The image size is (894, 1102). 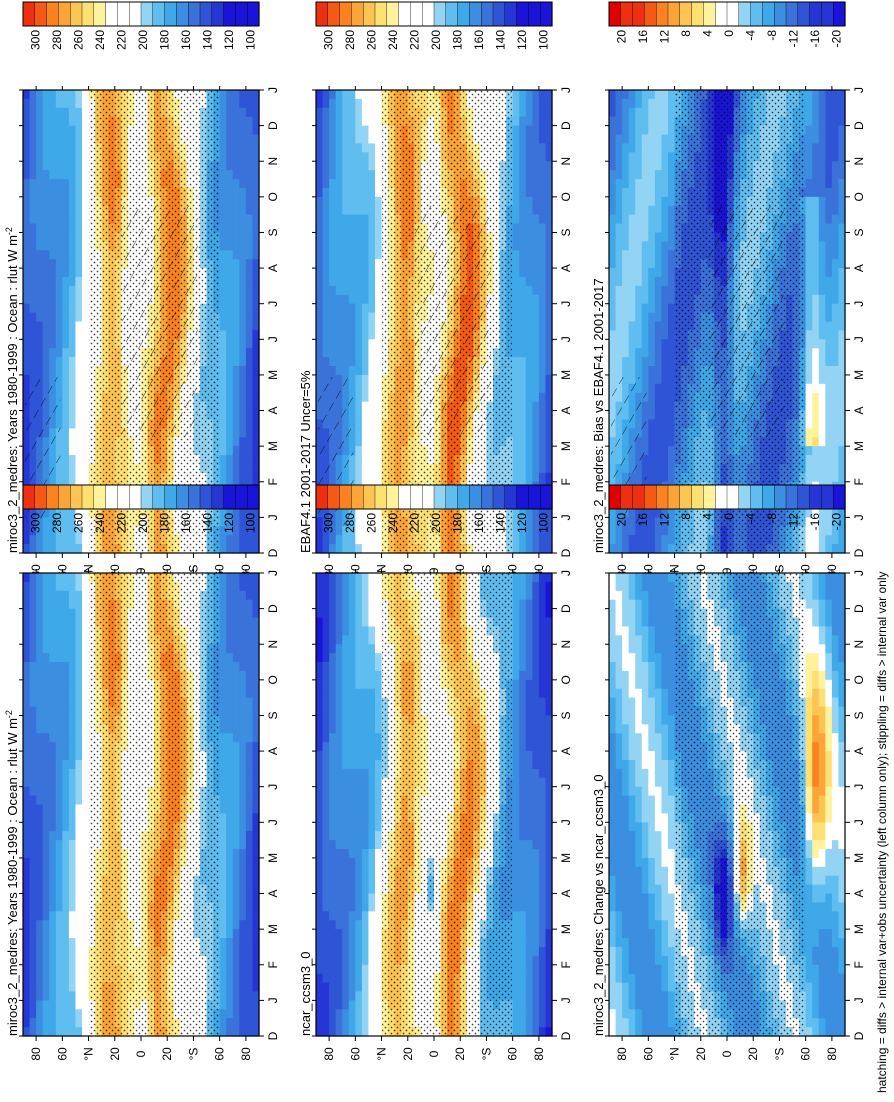 I want to click on month-tick-label: D, so click(x=273, y=608).